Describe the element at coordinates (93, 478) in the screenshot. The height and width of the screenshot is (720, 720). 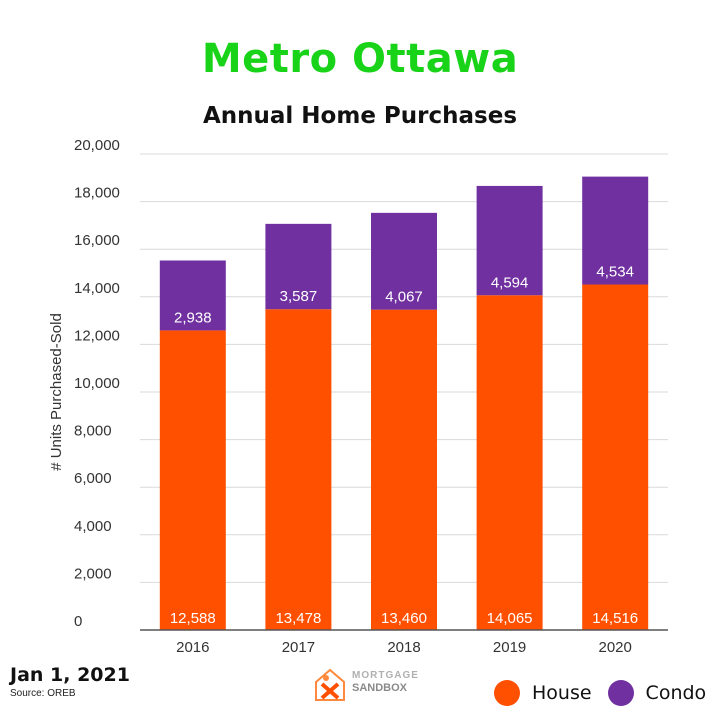
I see `y-tick-label: 6,000` at that location.